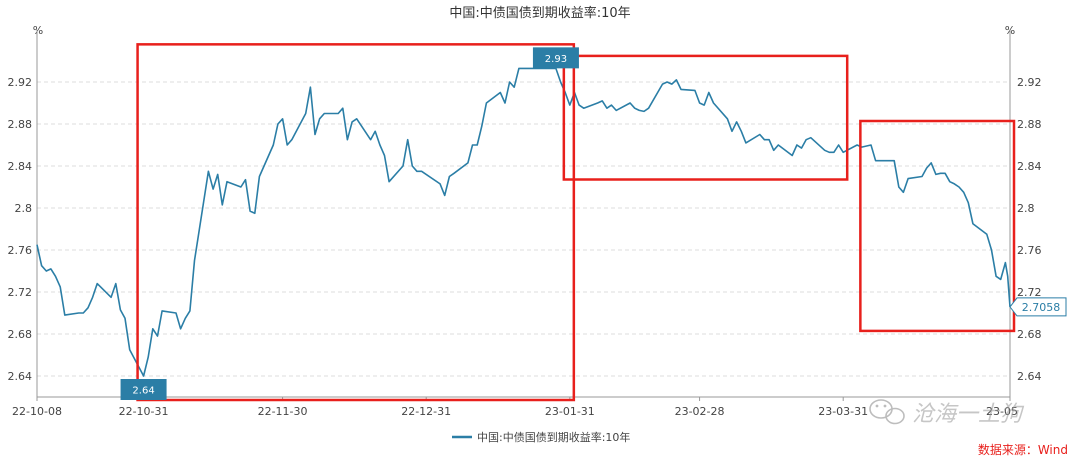 Image resolution: width=1080 pixels, height=461 pixels. Describe the element at coordinates (20, 376) in the screenshot. I see `y-tick-label-left: 2.64` at that location.